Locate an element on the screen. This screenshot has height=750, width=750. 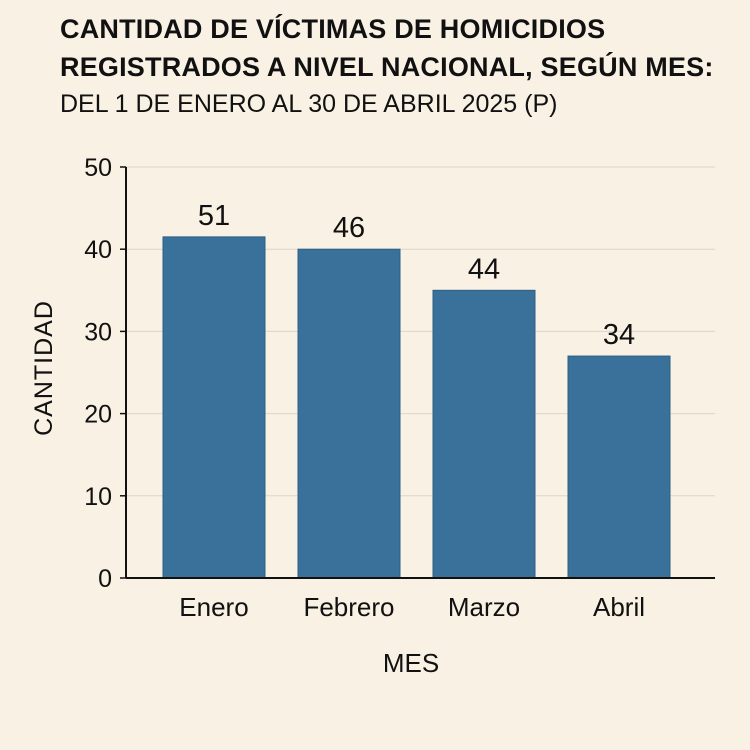
y-tick-label: 30 is located at coordinates (98, 332).